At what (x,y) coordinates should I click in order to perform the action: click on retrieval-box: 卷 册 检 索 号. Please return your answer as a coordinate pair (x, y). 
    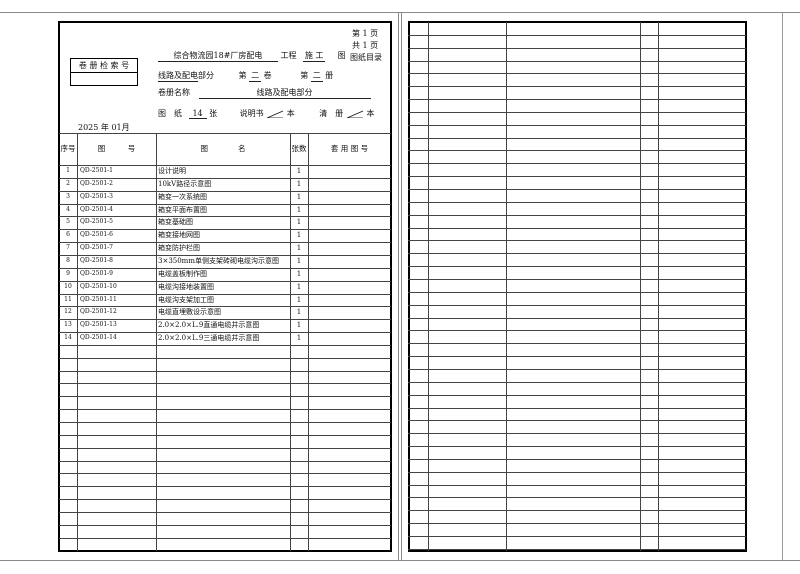
    Looking at the image, I should click on (104, 72).